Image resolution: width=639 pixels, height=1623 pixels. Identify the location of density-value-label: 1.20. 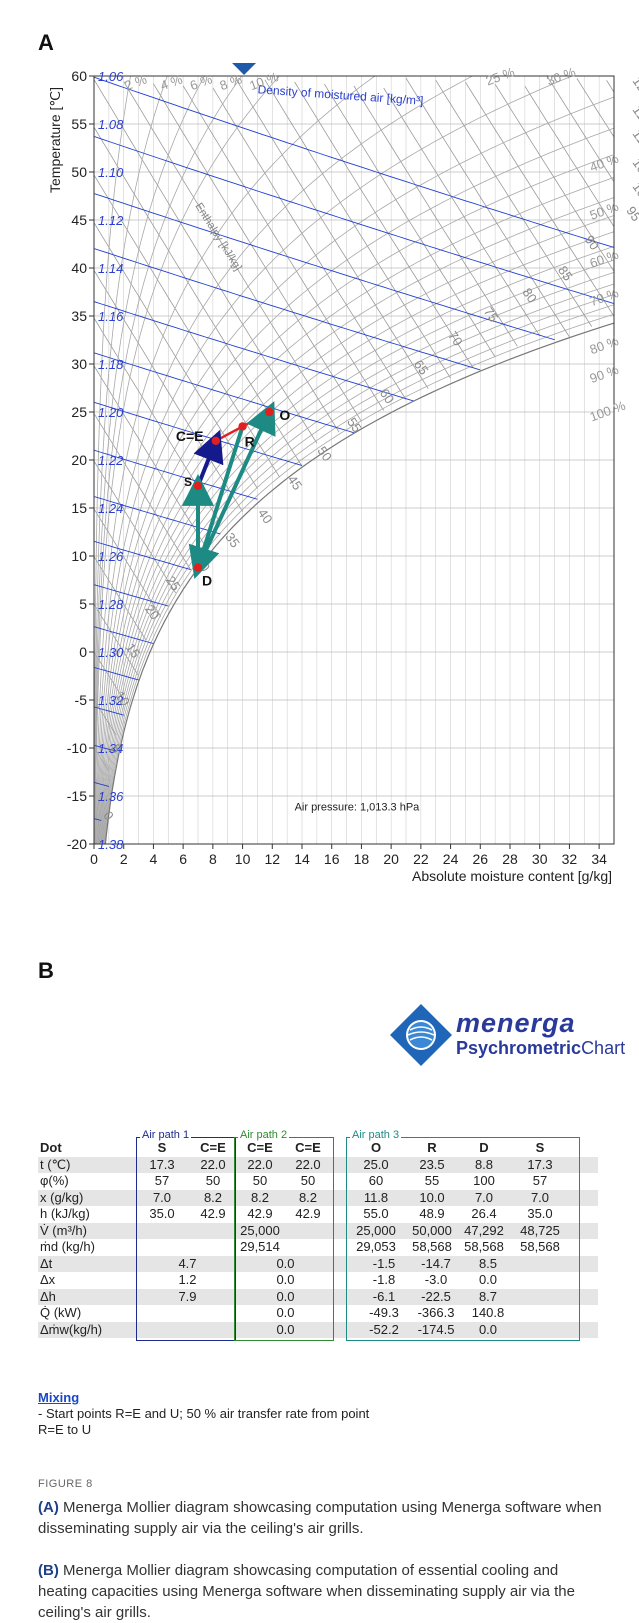
(111, 412).